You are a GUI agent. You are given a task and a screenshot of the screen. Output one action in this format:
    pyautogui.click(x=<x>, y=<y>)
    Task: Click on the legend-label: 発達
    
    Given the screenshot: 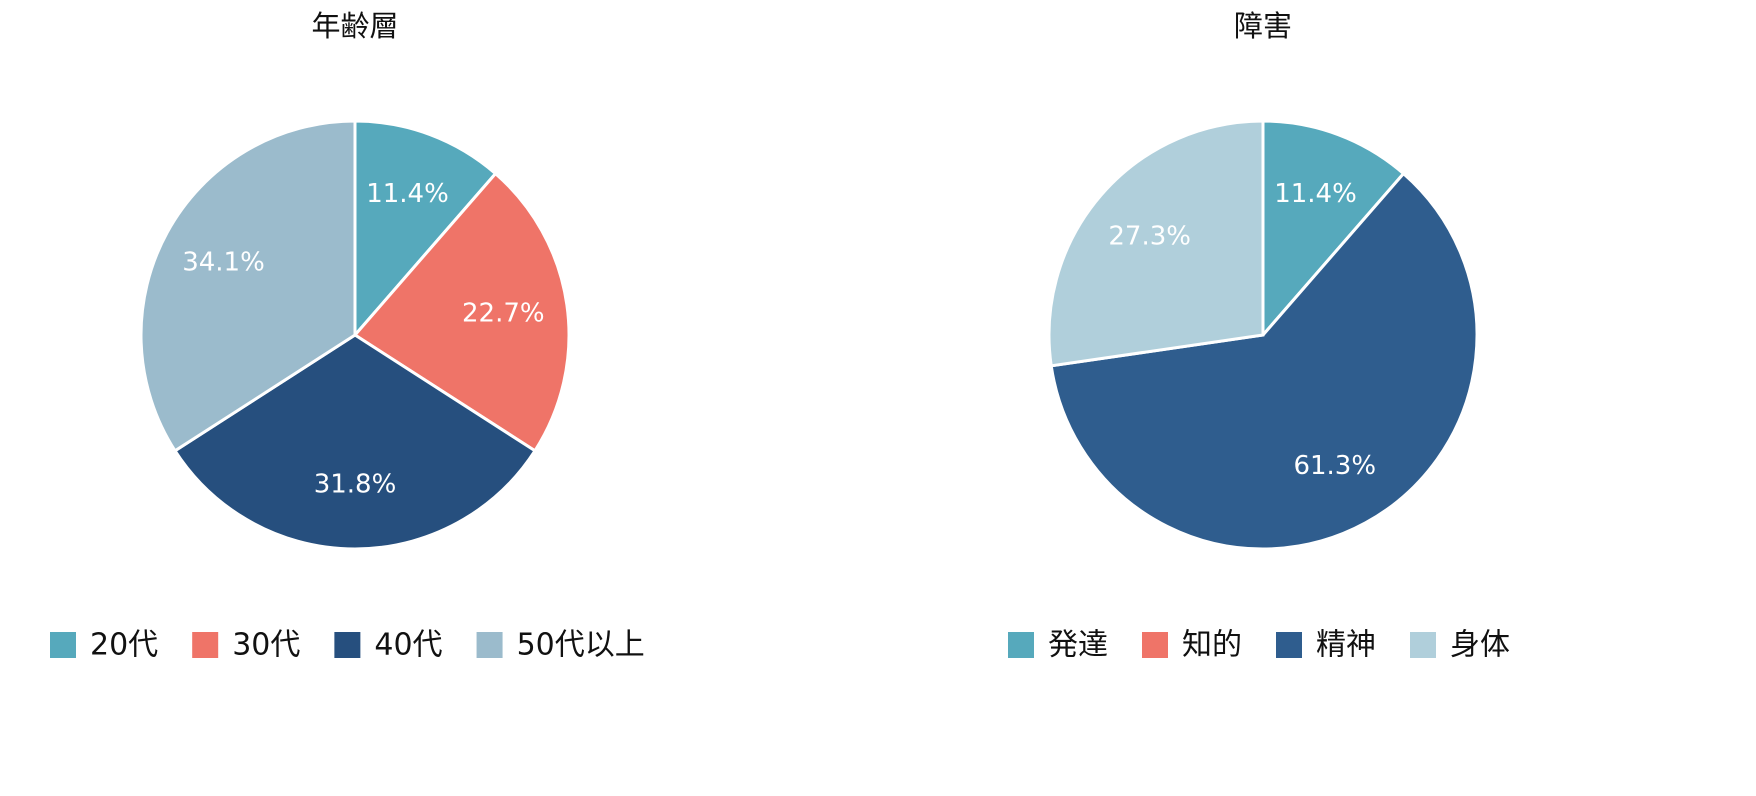 What is the action you would take?
    pyautogui.click(x=1078, y=645)
    